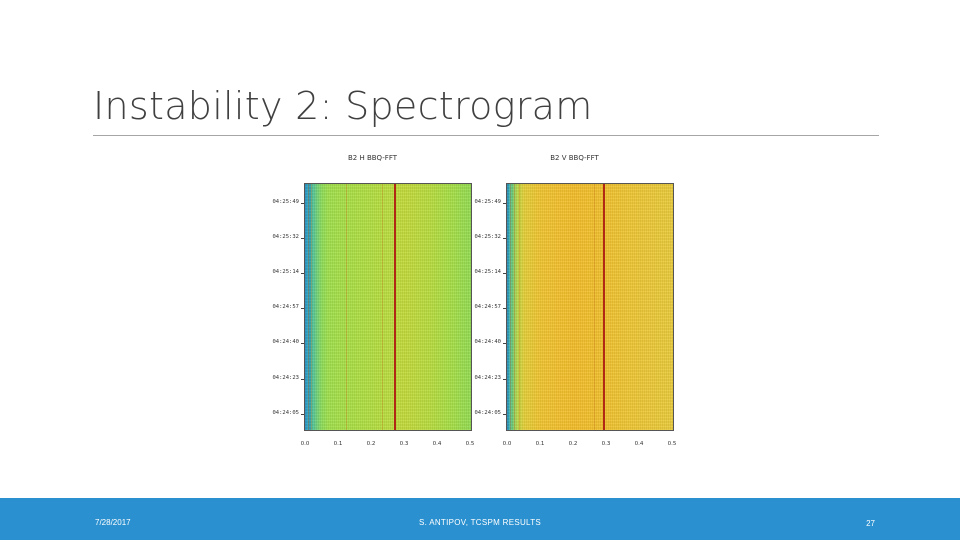 This screenshot has height=540, width=960. What do you see at coordinates (372, 158) in the screenshot?
I see `spectrogram-h-title: B2 H BBQ-FFT` at bounding box center [372, 158].